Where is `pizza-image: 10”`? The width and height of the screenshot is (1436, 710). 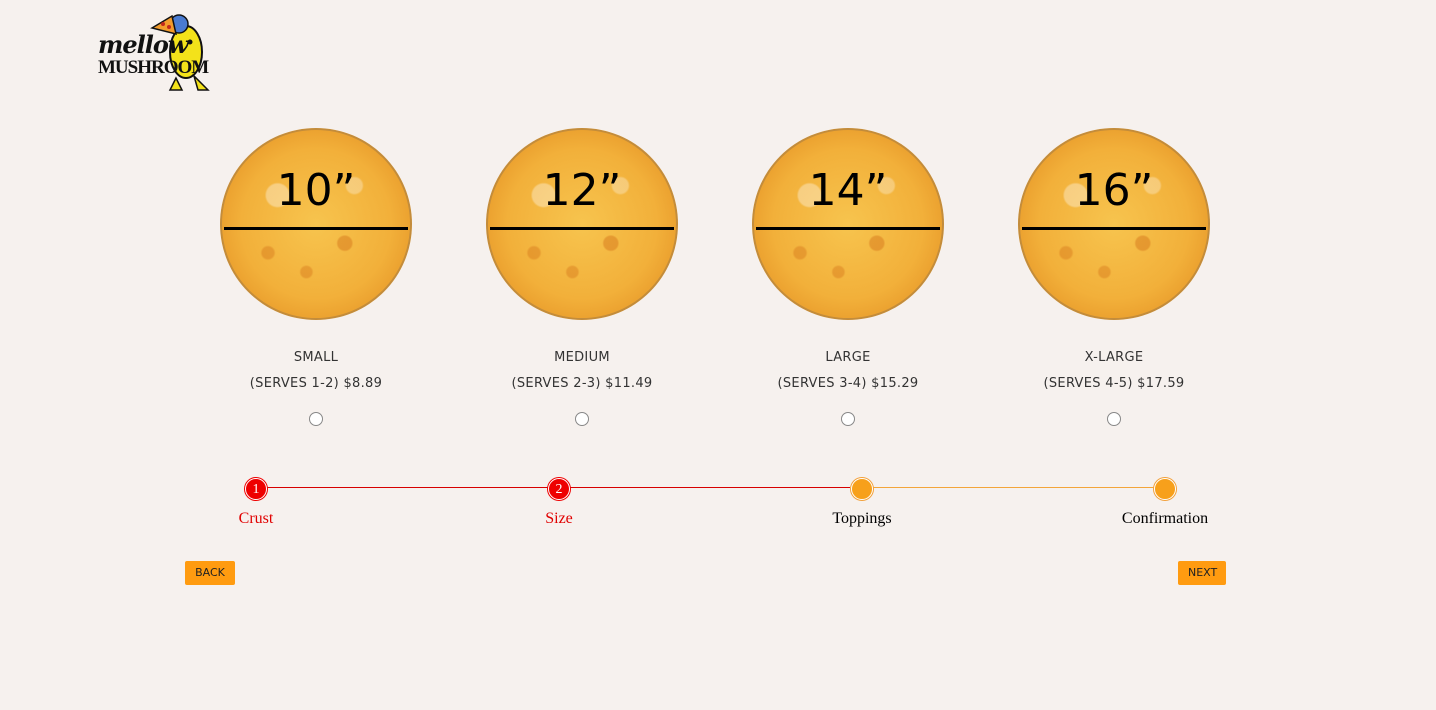
pizza-image: 10” is located at coordinates (316, 224).